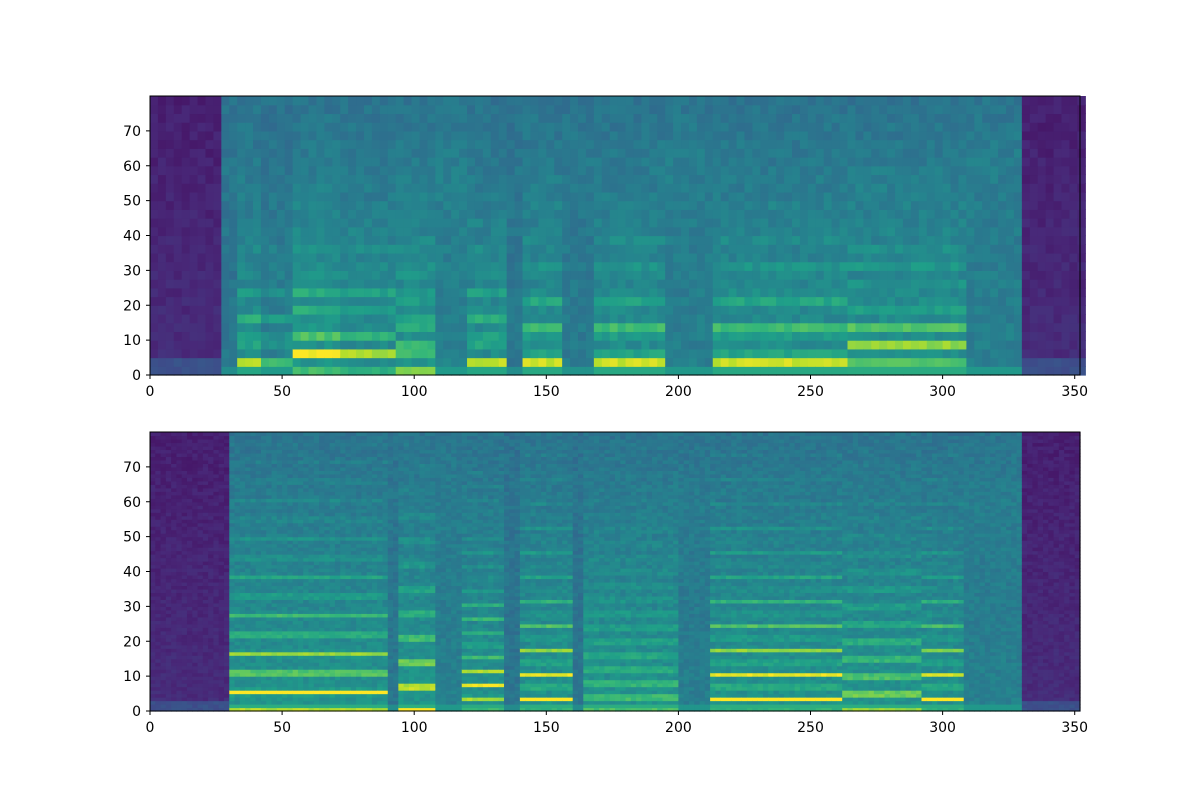  I want to click on x-tick-label: 0, so click(150, 392).